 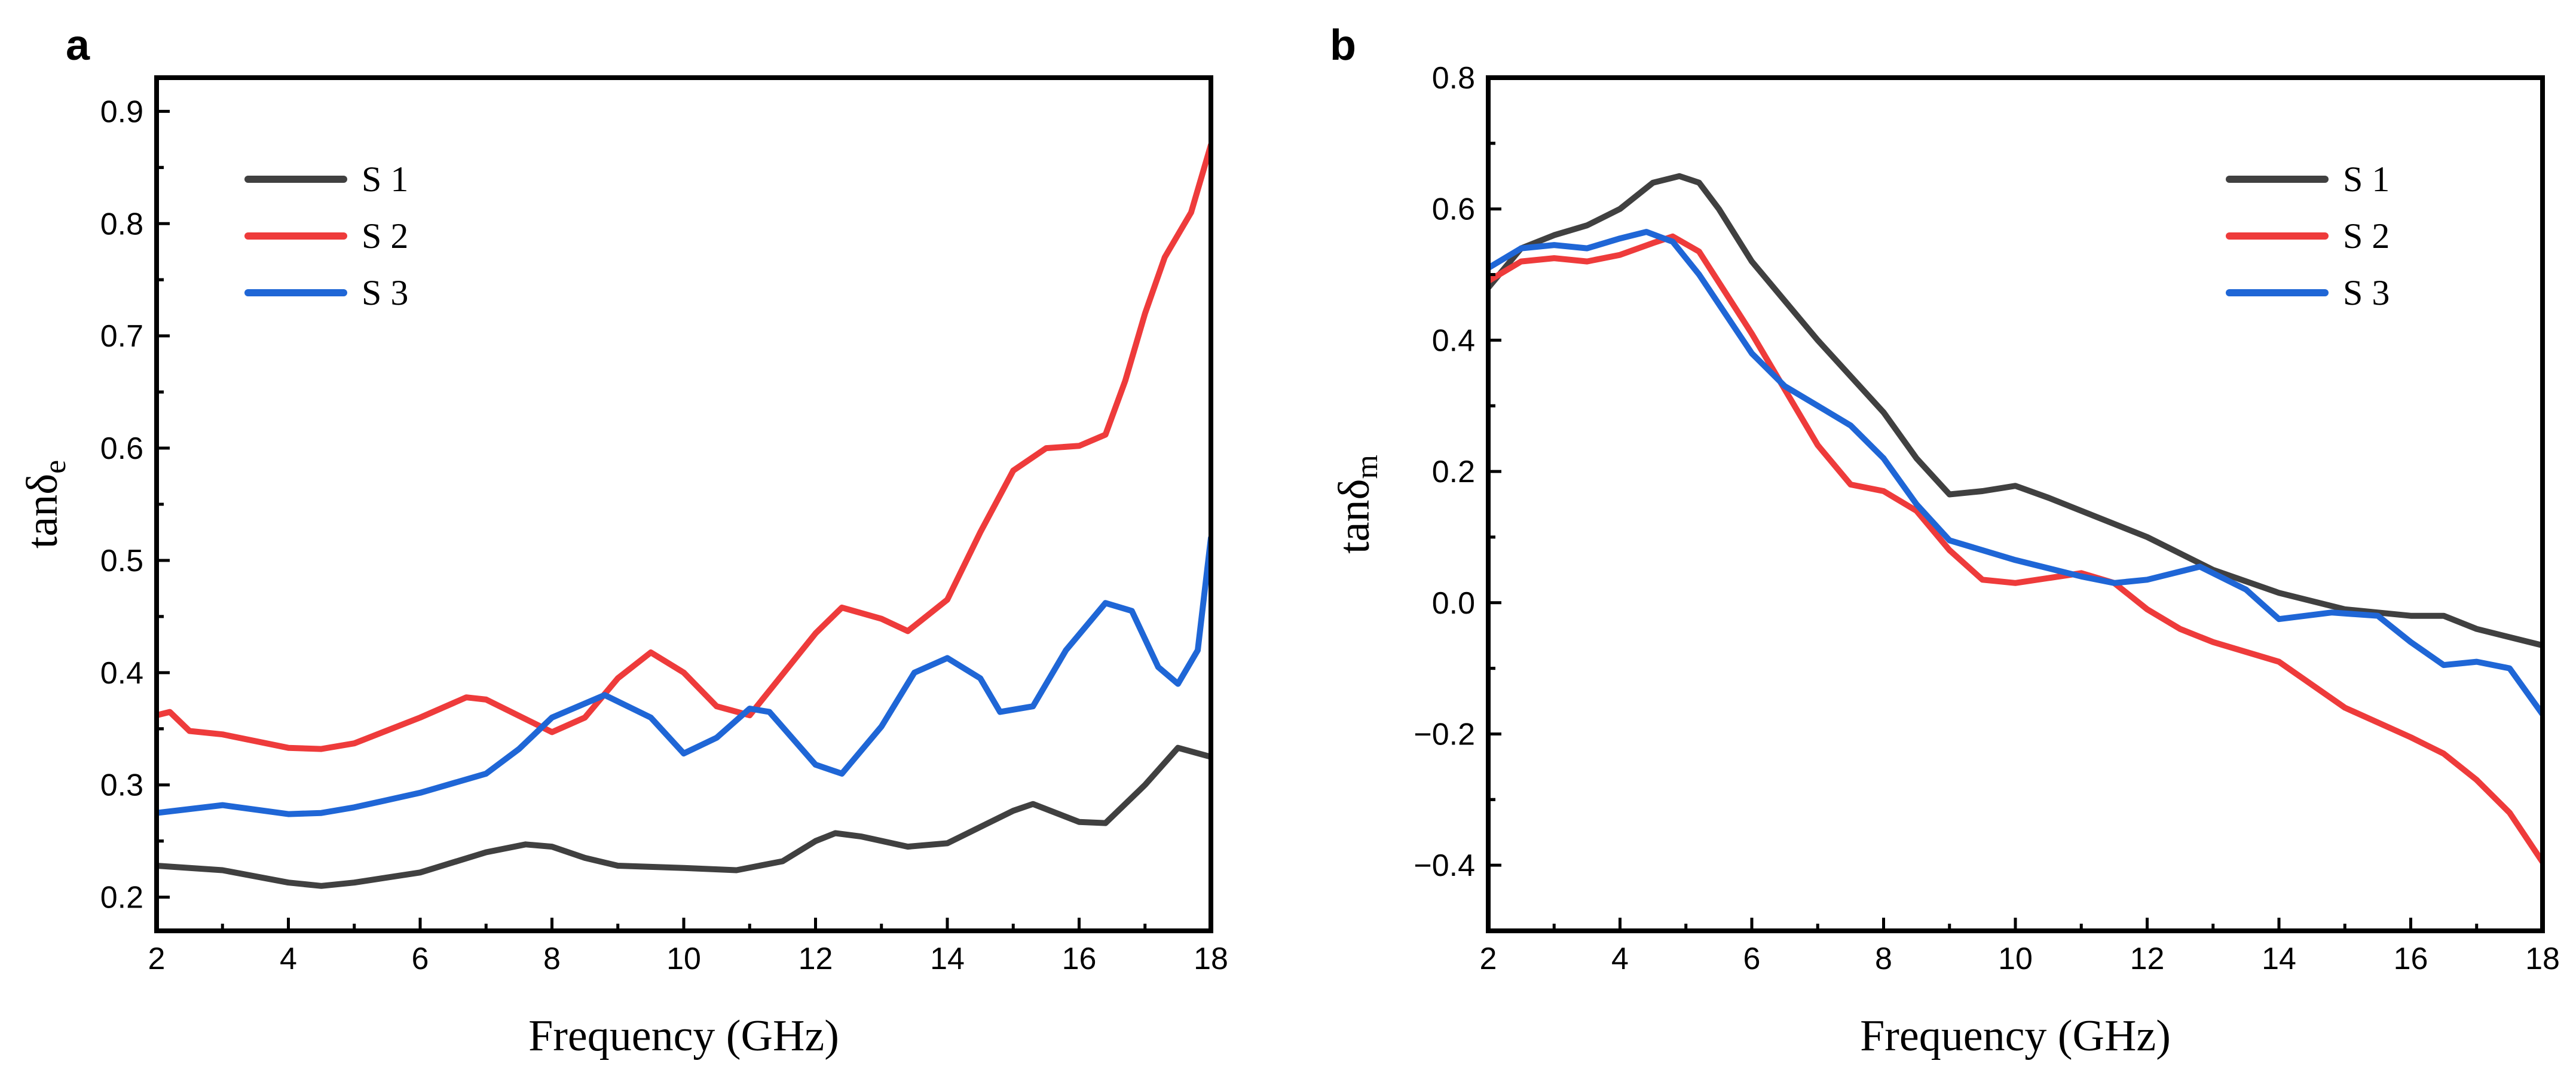 What do you see at coordinates (1453, 603) in the screenshot?
I see `y-tick-label: 0.0` at bounding box center [1453, 603].